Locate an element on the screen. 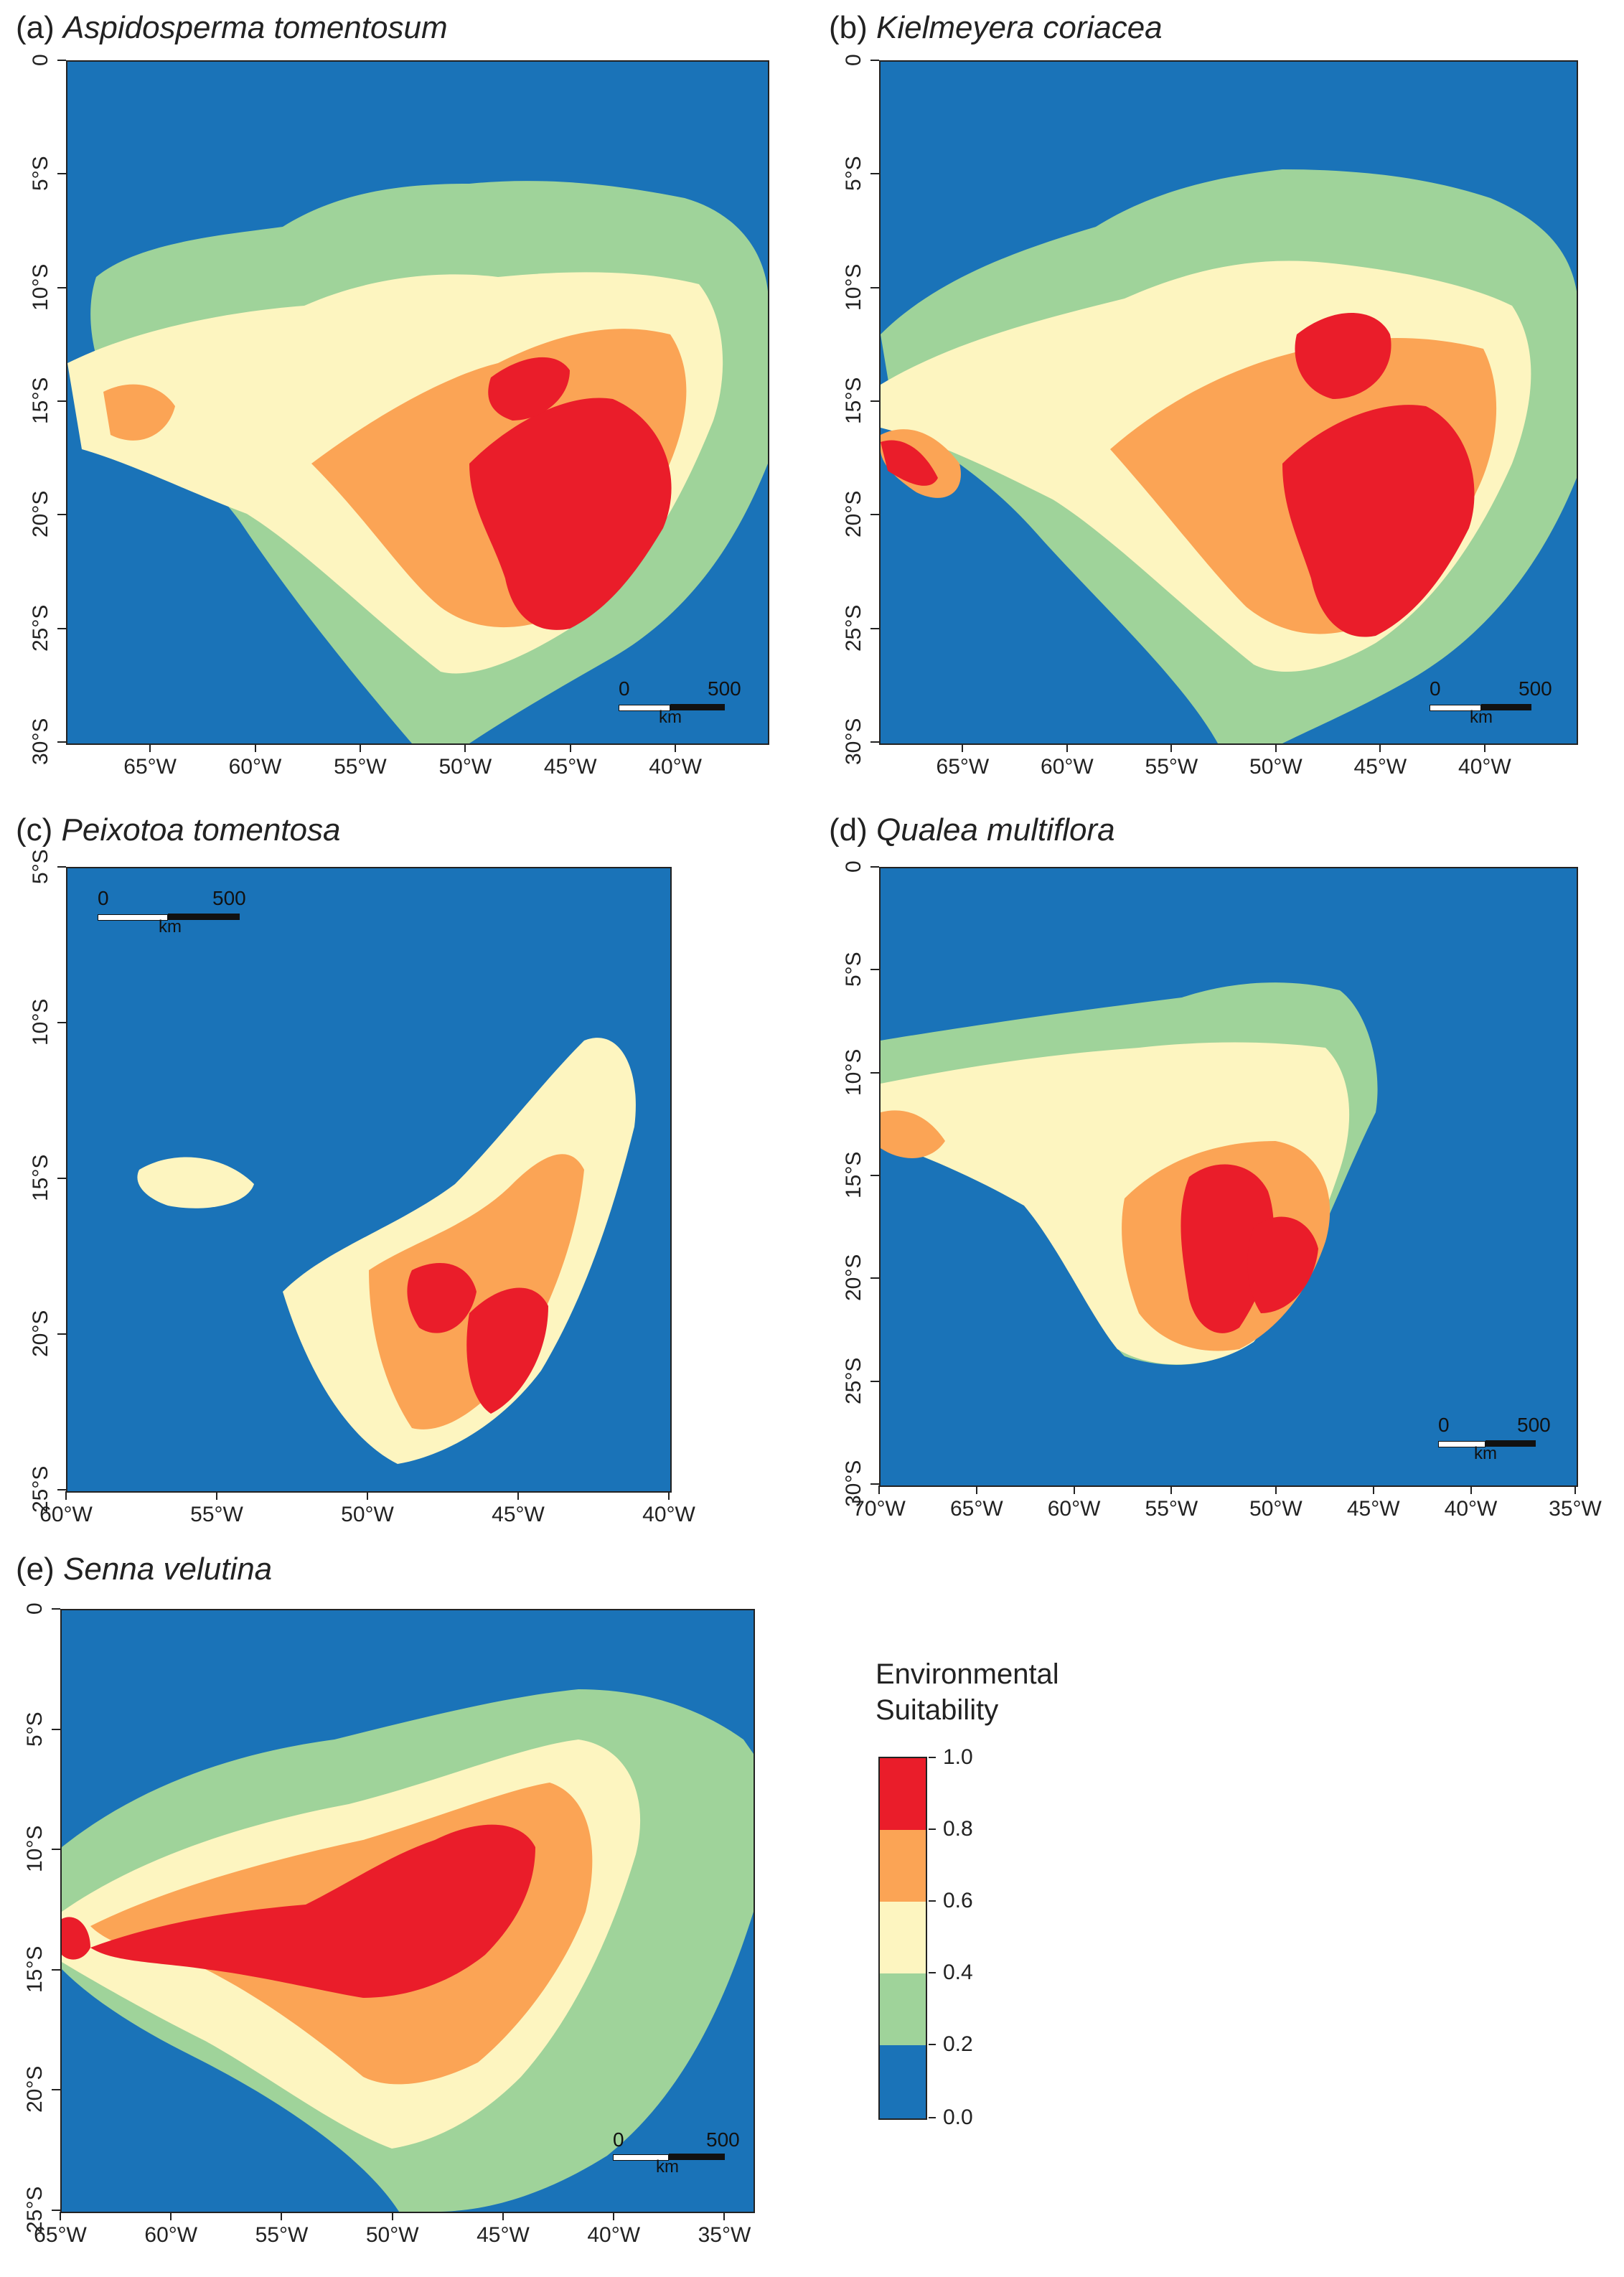 The width and height of the screenshot is (1624, 2277). panel-e-map: 0 500 km is located at coordinates (407, 1911).